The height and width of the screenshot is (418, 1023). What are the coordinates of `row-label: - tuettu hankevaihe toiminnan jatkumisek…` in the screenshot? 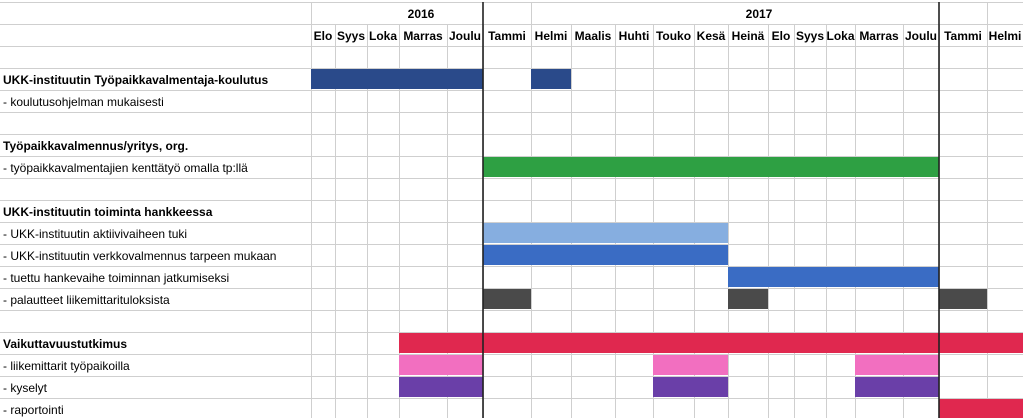 It's located at (116, 278).